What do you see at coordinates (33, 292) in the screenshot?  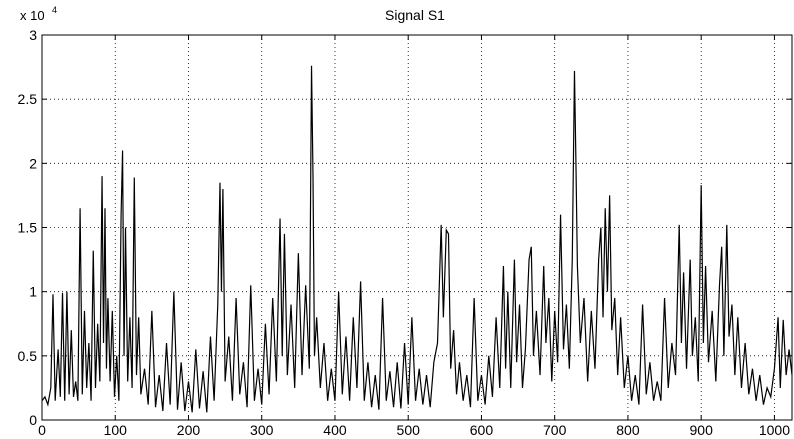 I see `y-tick-label: 1` at bounding box center [33, 292].